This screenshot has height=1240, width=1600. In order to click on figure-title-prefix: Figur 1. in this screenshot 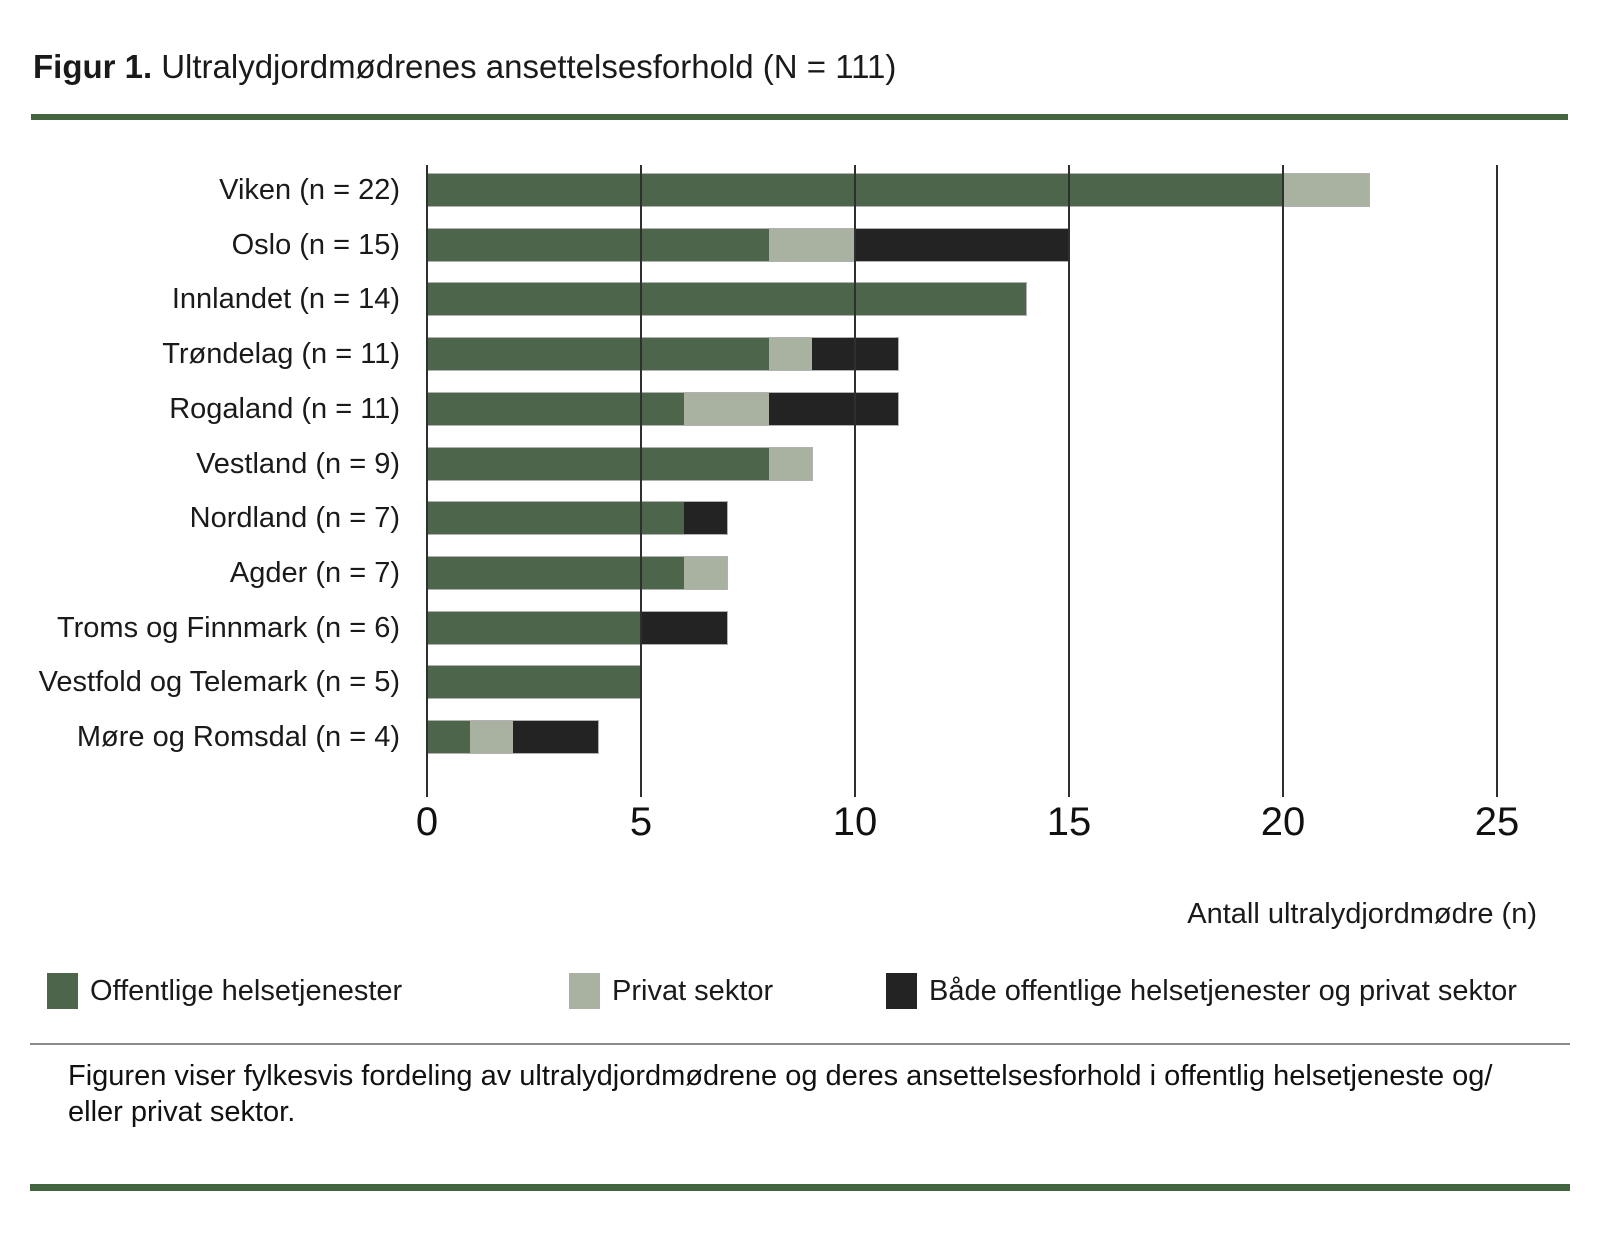, I will do `click(93, 66)`.